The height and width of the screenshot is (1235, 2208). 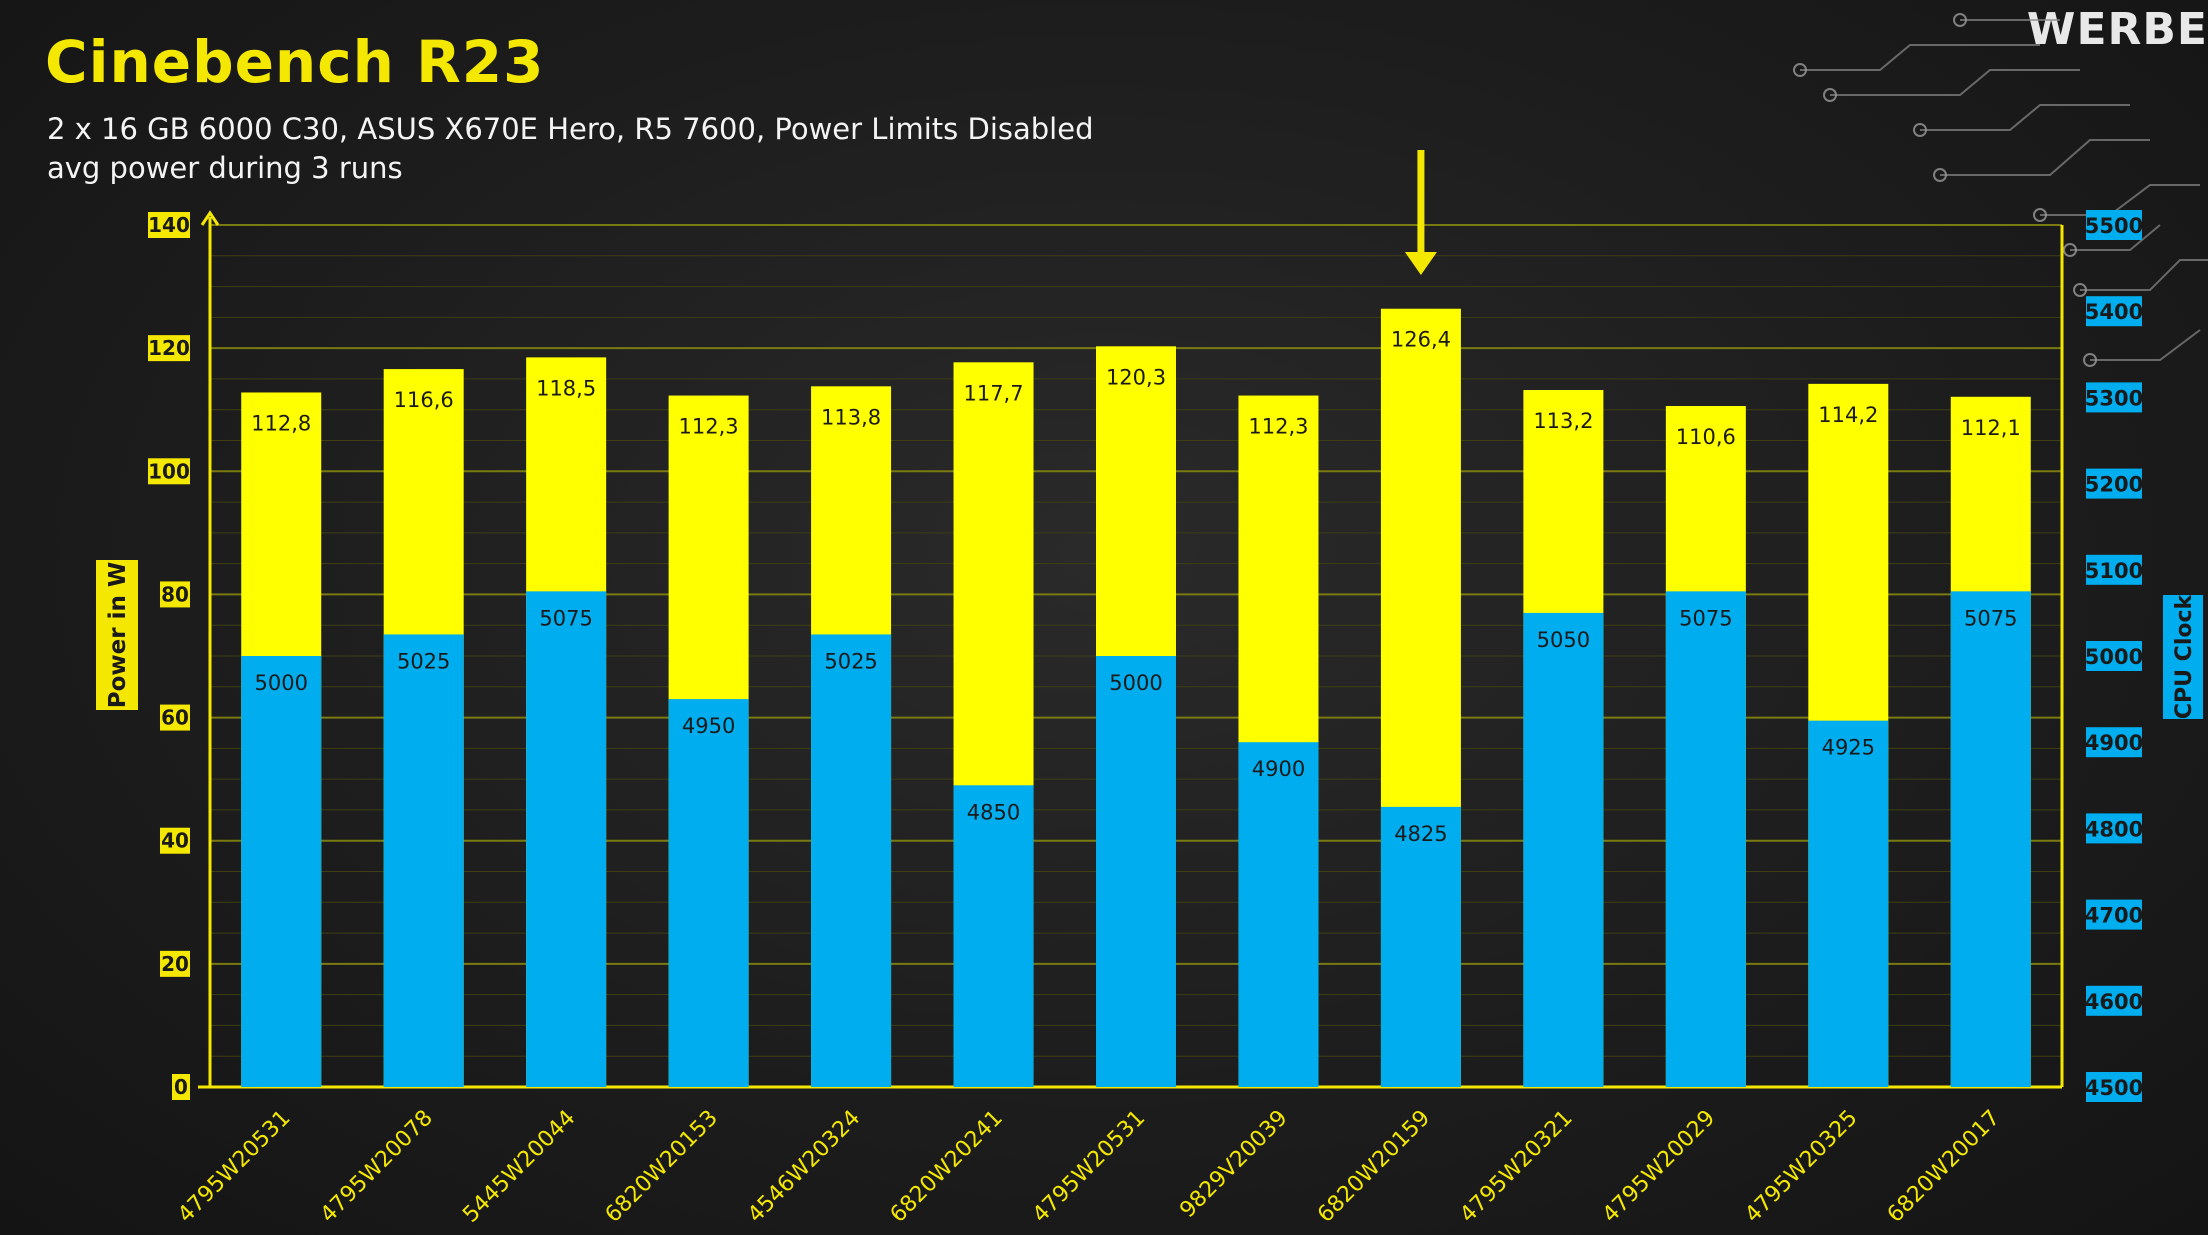 I want to click on chart-title: Cinebench R23, so click(x=295, y=62).